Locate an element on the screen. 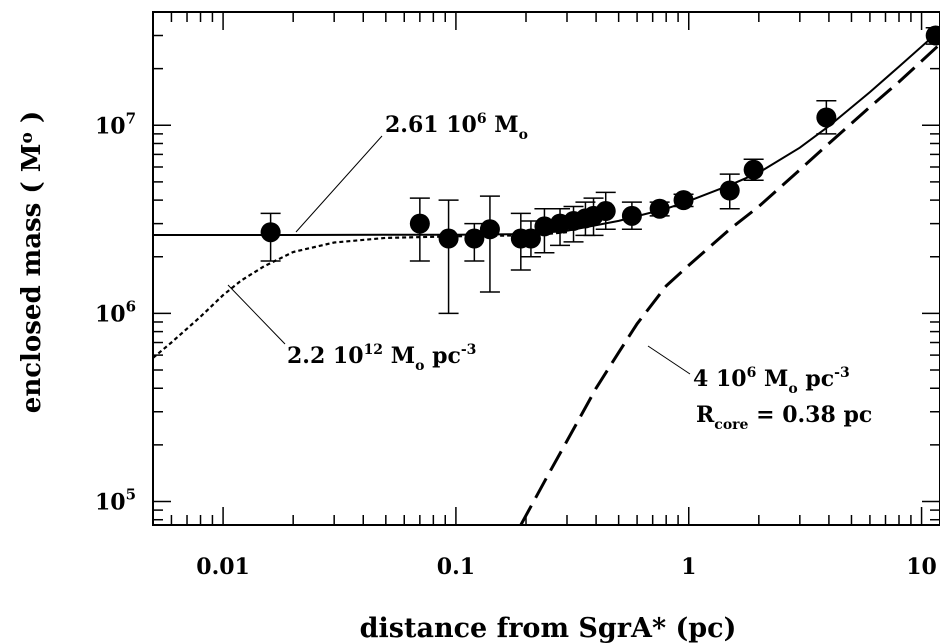 The width and height of the screenshot is (940, 643). annotation-cusp-density: 2.2 1012 Mo pc-3 is located at coordinates (381, 358).